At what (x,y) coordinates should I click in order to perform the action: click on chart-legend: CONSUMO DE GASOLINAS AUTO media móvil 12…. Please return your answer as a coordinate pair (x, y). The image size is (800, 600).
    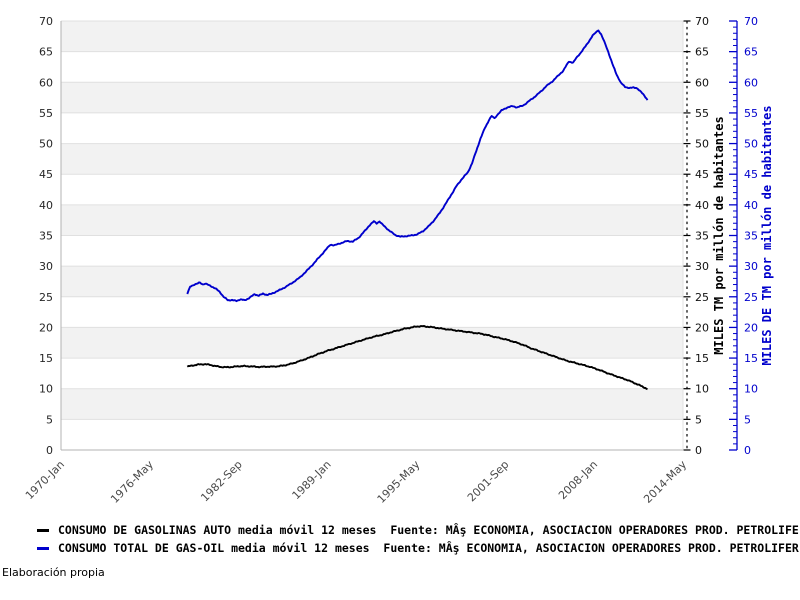
    Looking at the image, I should click on (418, 539).